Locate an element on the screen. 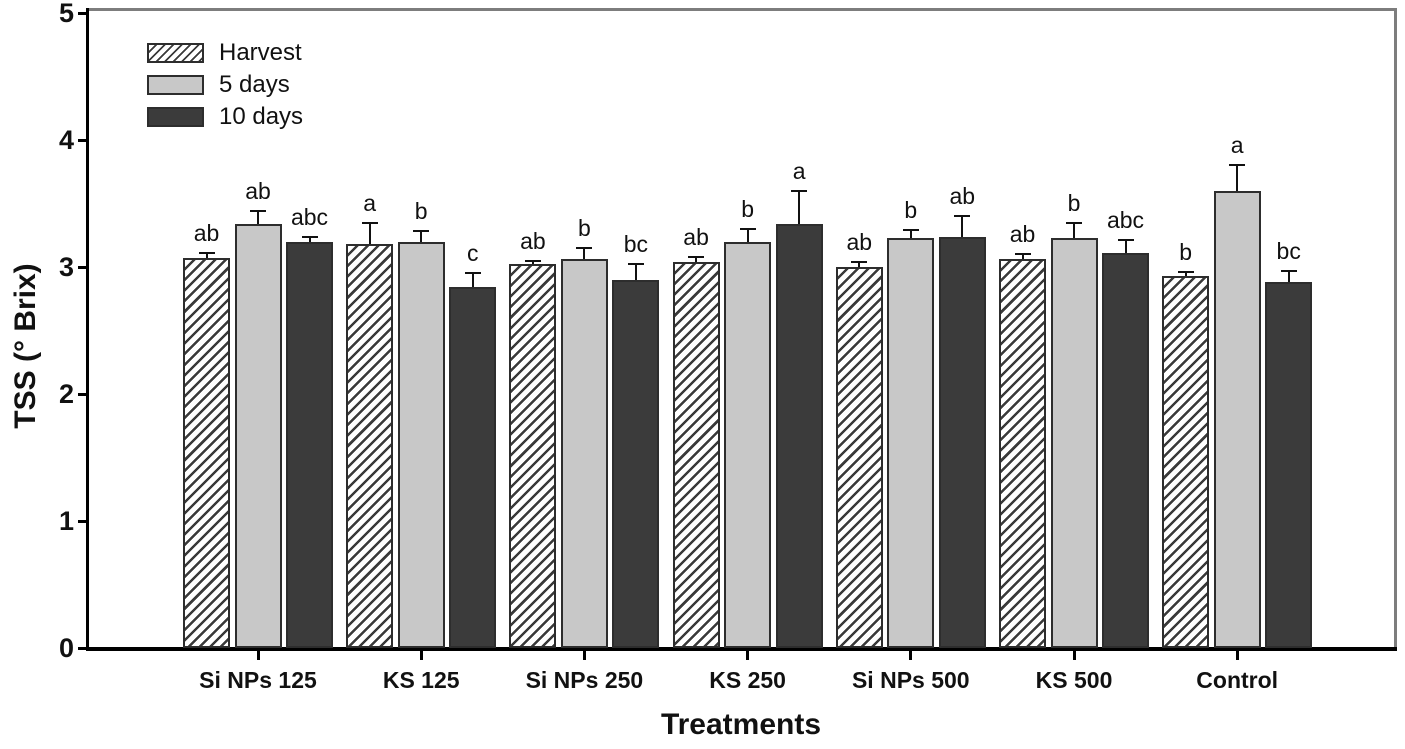 This screenshot has height=749, width=1405. y-axis-tick-label: 4 is located at coordinates (66, 140).